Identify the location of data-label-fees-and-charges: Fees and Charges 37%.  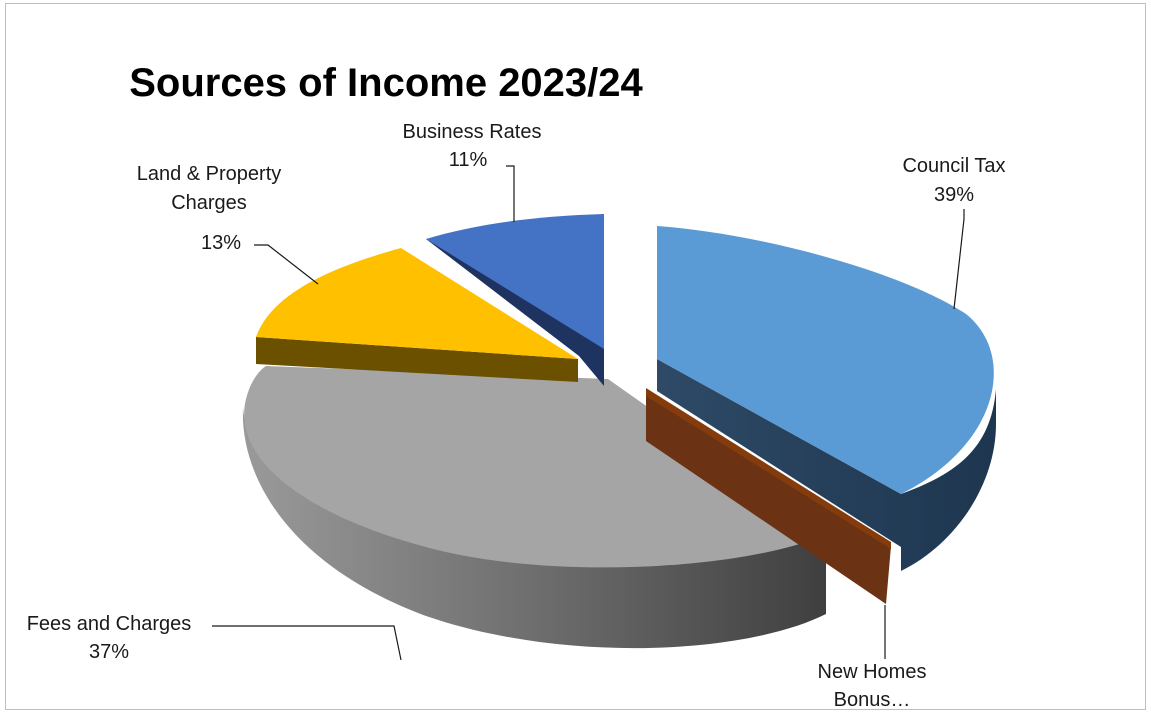
(109, 638).